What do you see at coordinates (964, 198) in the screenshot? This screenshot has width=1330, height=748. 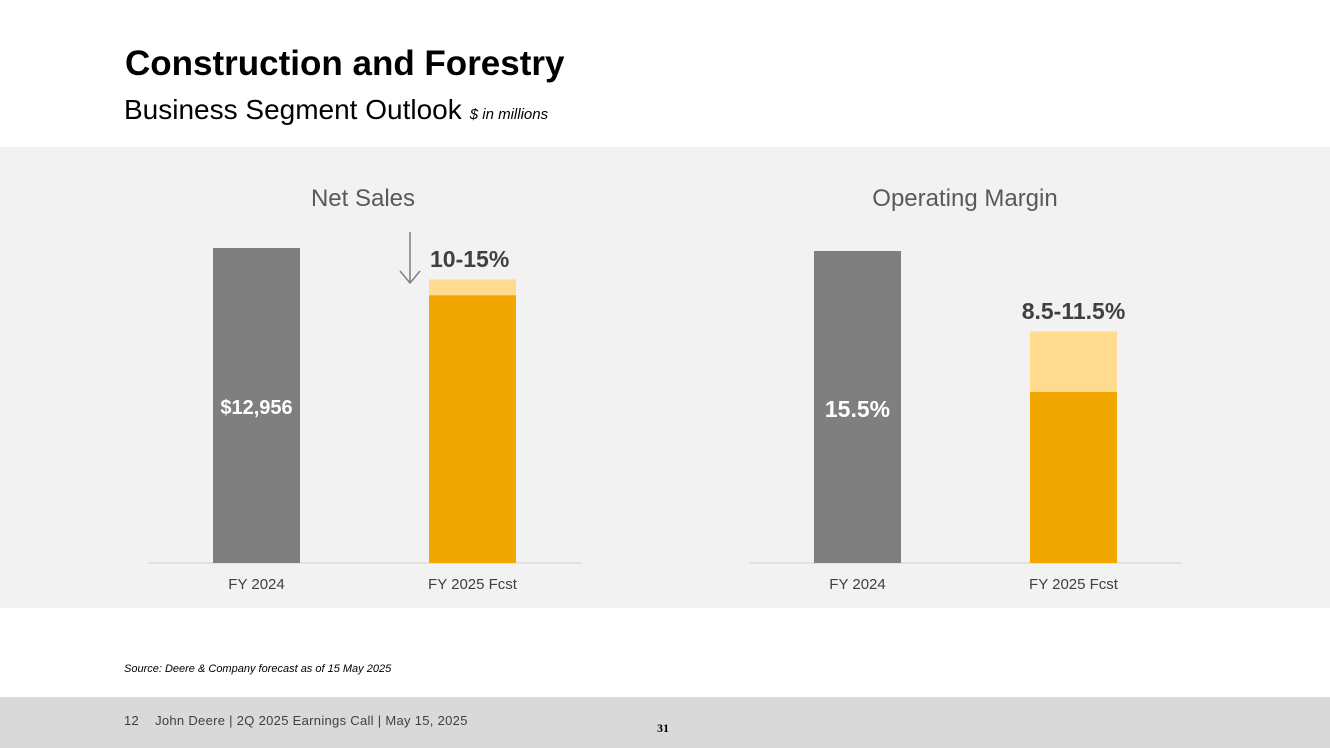 I see `operating-margin-title: Operating Margin` at bounding box center [964, 198].